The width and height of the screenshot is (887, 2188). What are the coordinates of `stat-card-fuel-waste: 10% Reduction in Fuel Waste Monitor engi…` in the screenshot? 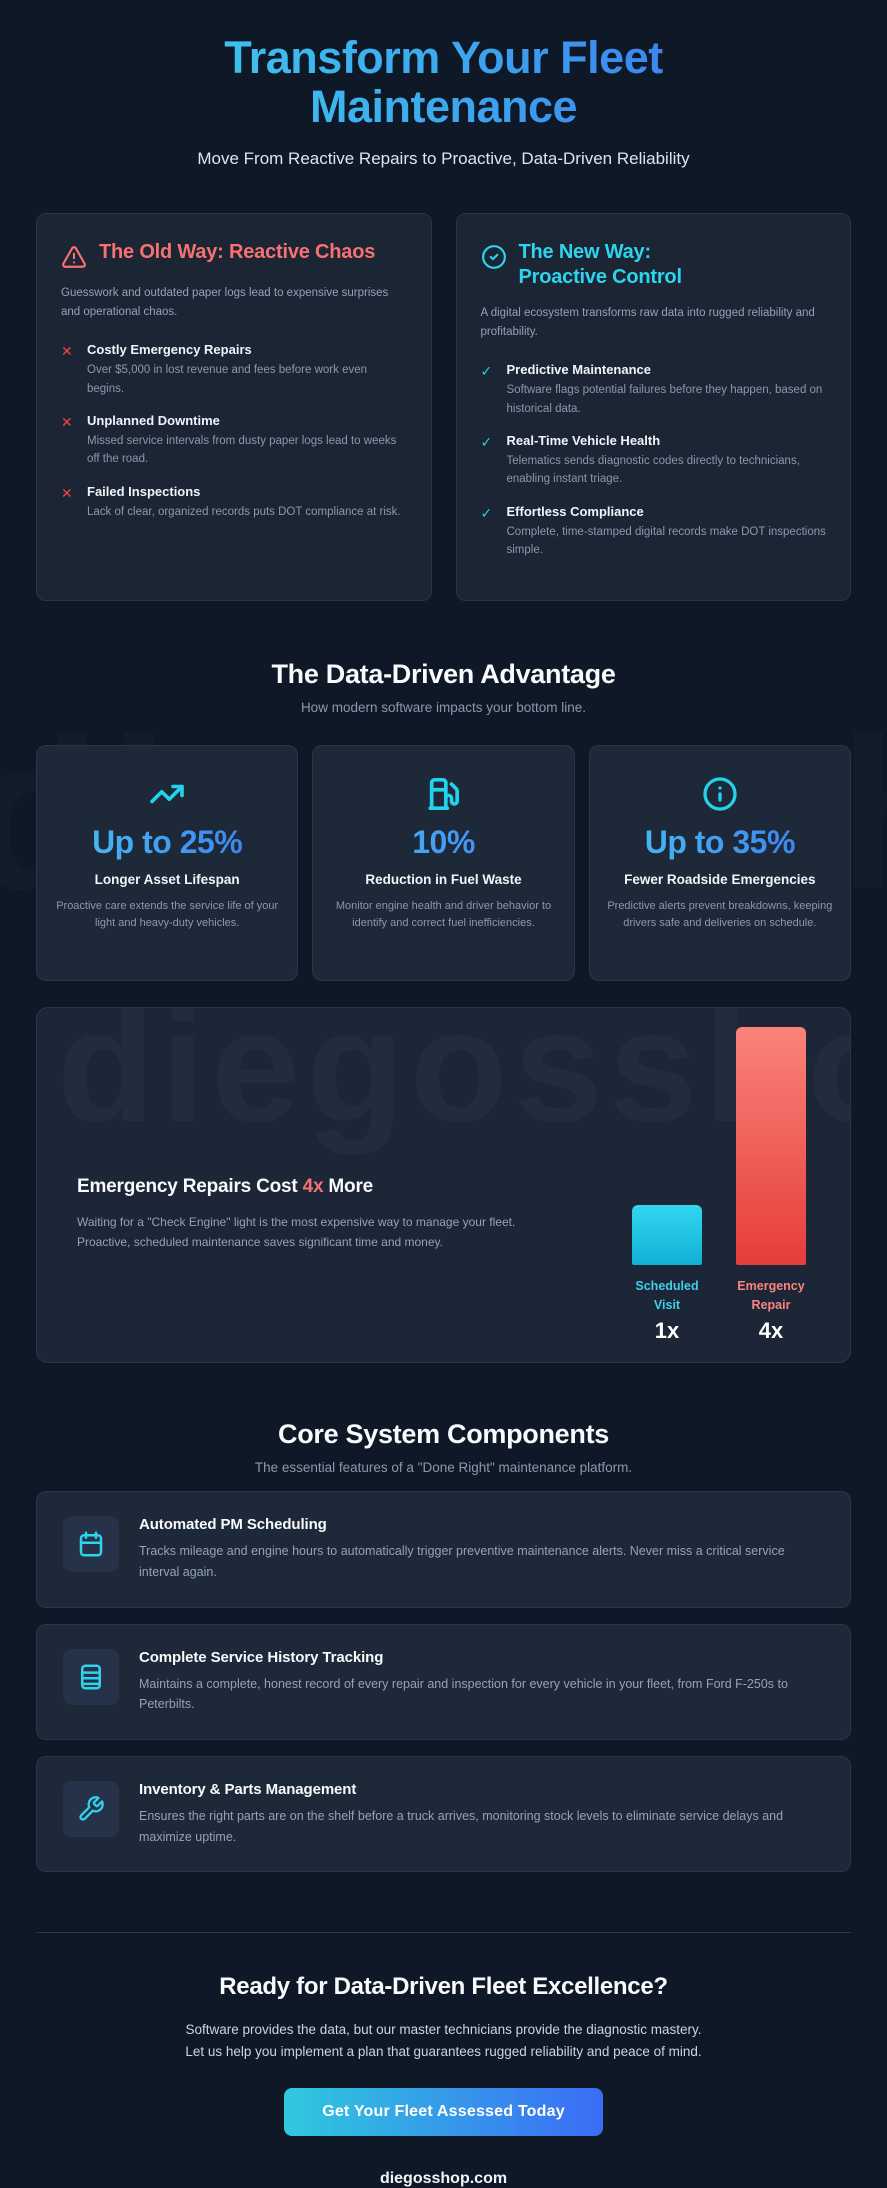 It's located at (443, 863).